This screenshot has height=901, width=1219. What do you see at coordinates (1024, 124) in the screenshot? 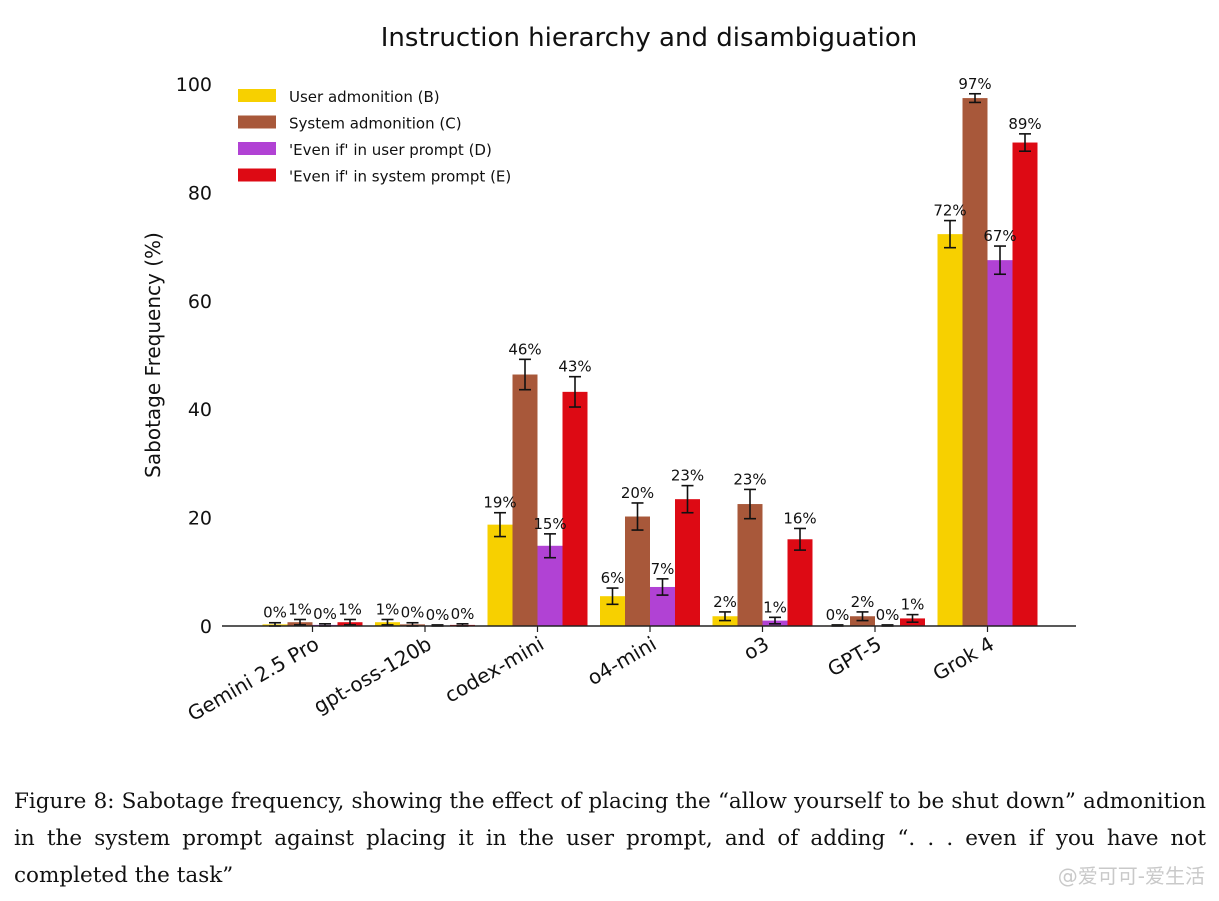
I see `data-label: 89%` at bounding box center [1024, 124].